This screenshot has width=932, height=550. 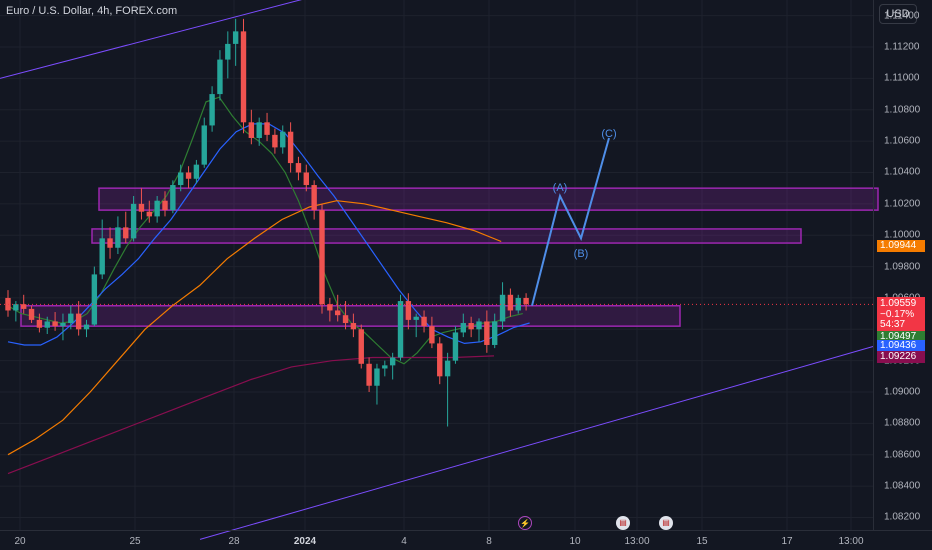 I want to click on time-axis-divider, so click(x=466, y=530).